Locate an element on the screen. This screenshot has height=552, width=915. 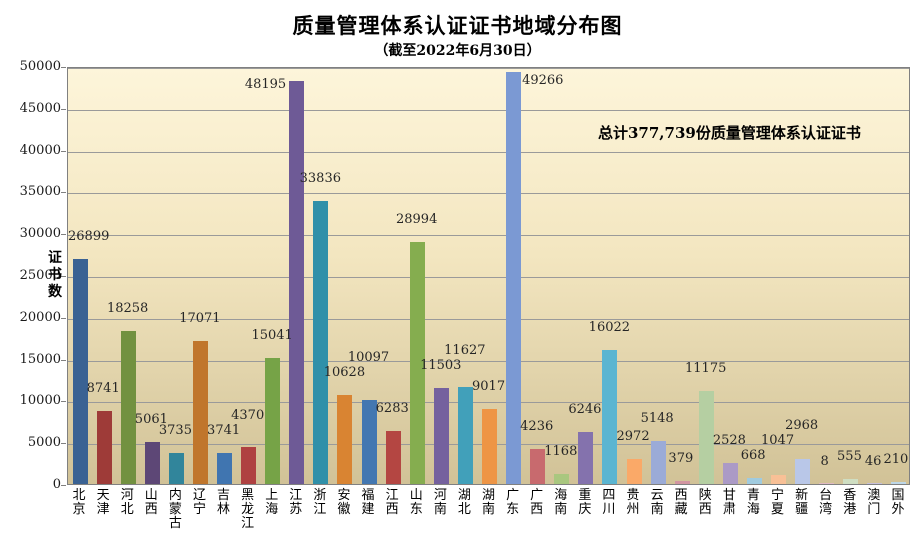
data-label-25: 379 is located at coordinates (681, 458).